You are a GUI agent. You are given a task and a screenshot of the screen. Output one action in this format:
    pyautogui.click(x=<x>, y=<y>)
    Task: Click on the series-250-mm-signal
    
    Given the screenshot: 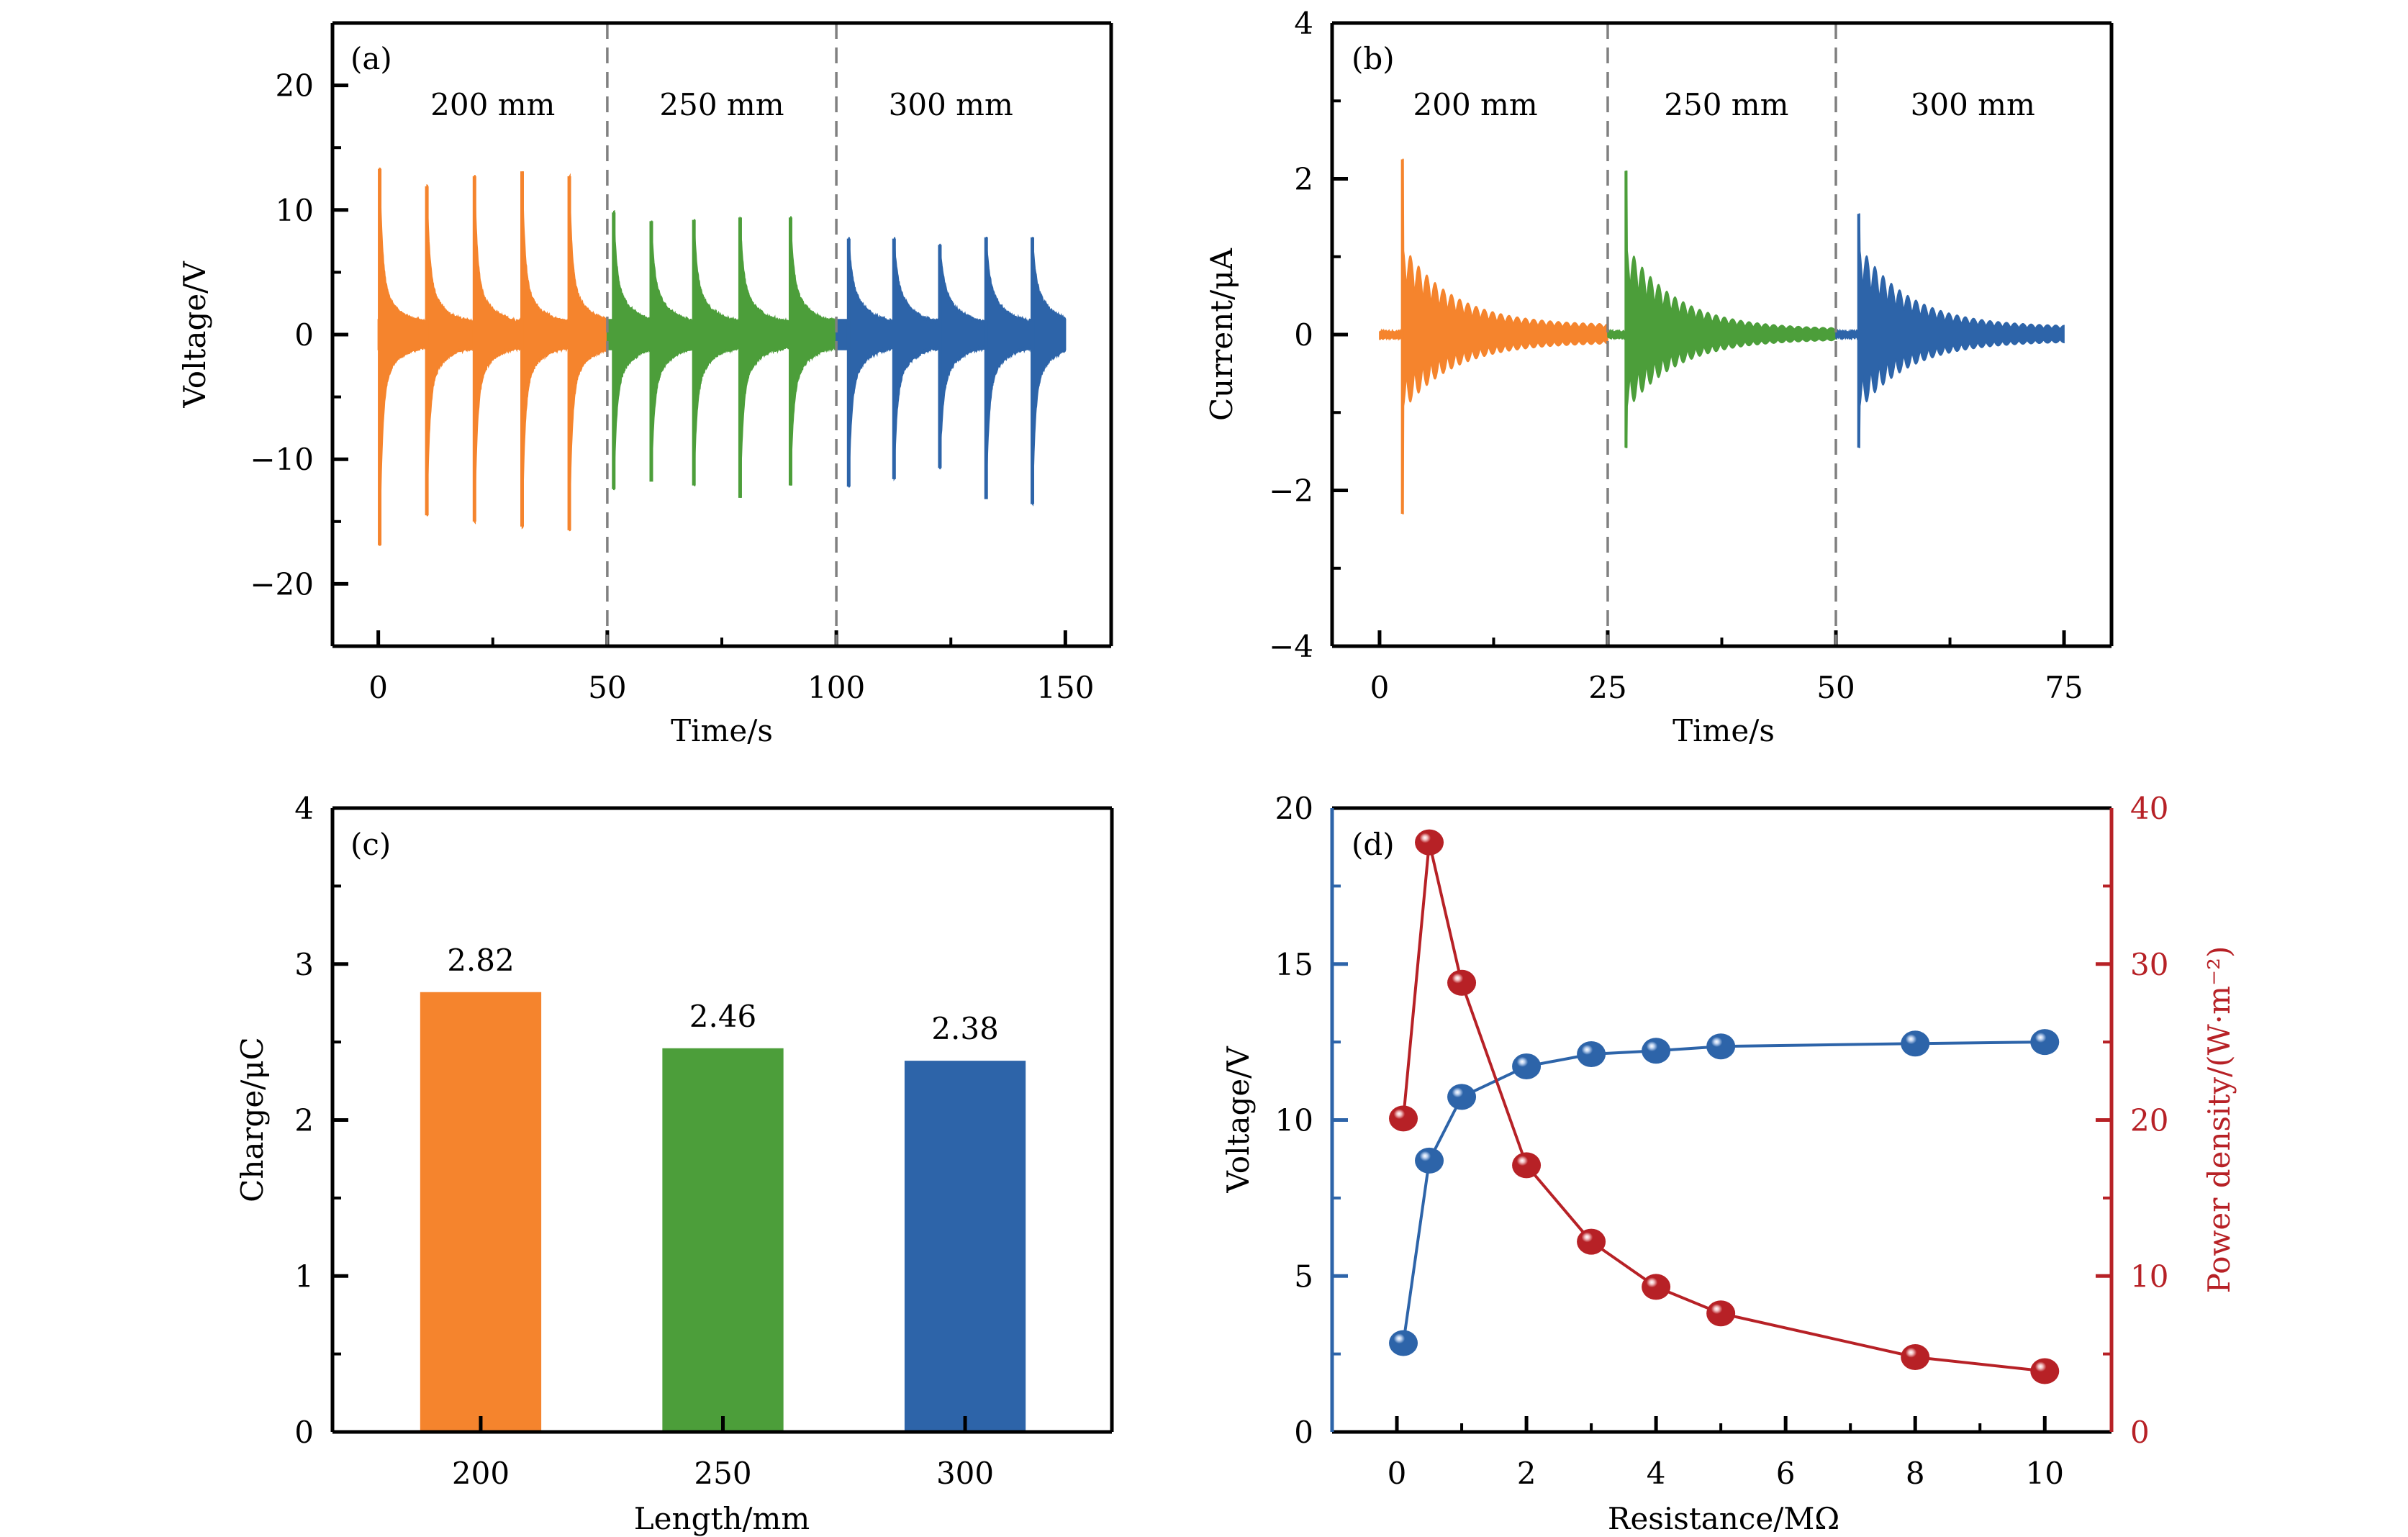 What is the action you would take?
    pyautogui.click(x=722, y=354)
    